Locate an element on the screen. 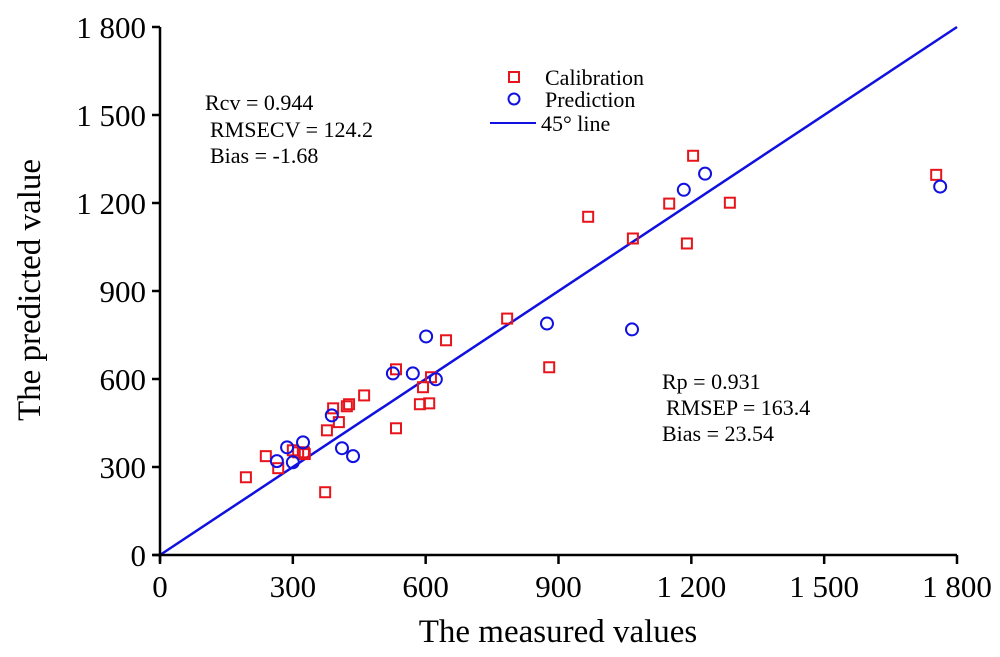 This screenshot has height=657, width=1000. bias-cal-text: Bias = -1.68 is located at coordinates (264, 155).